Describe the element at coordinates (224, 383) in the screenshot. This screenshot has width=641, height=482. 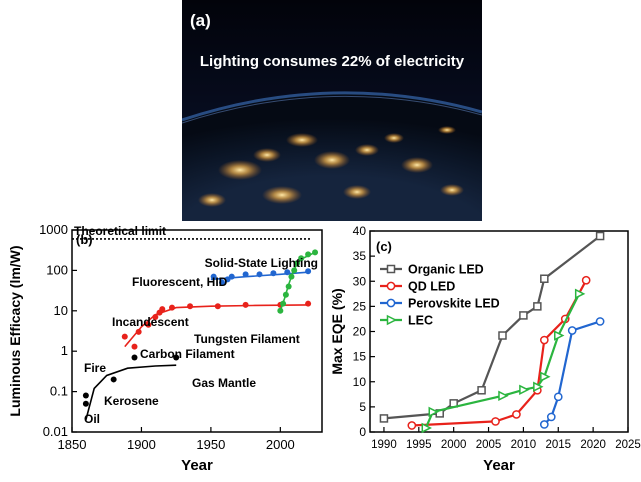
I see `annotation-b: Gas Mantle` at that location.